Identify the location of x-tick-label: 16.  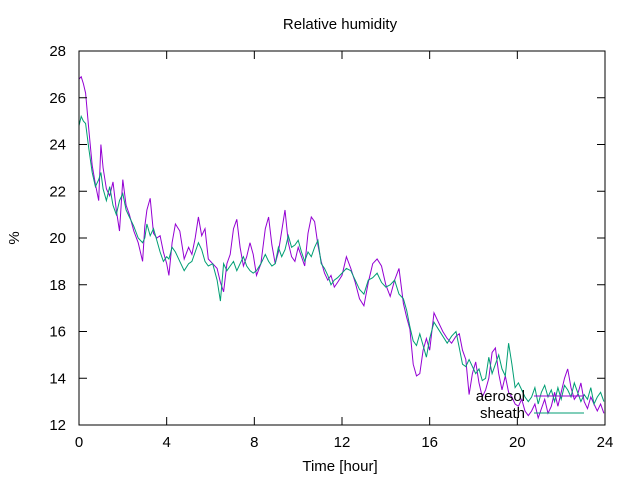
(429, 442).